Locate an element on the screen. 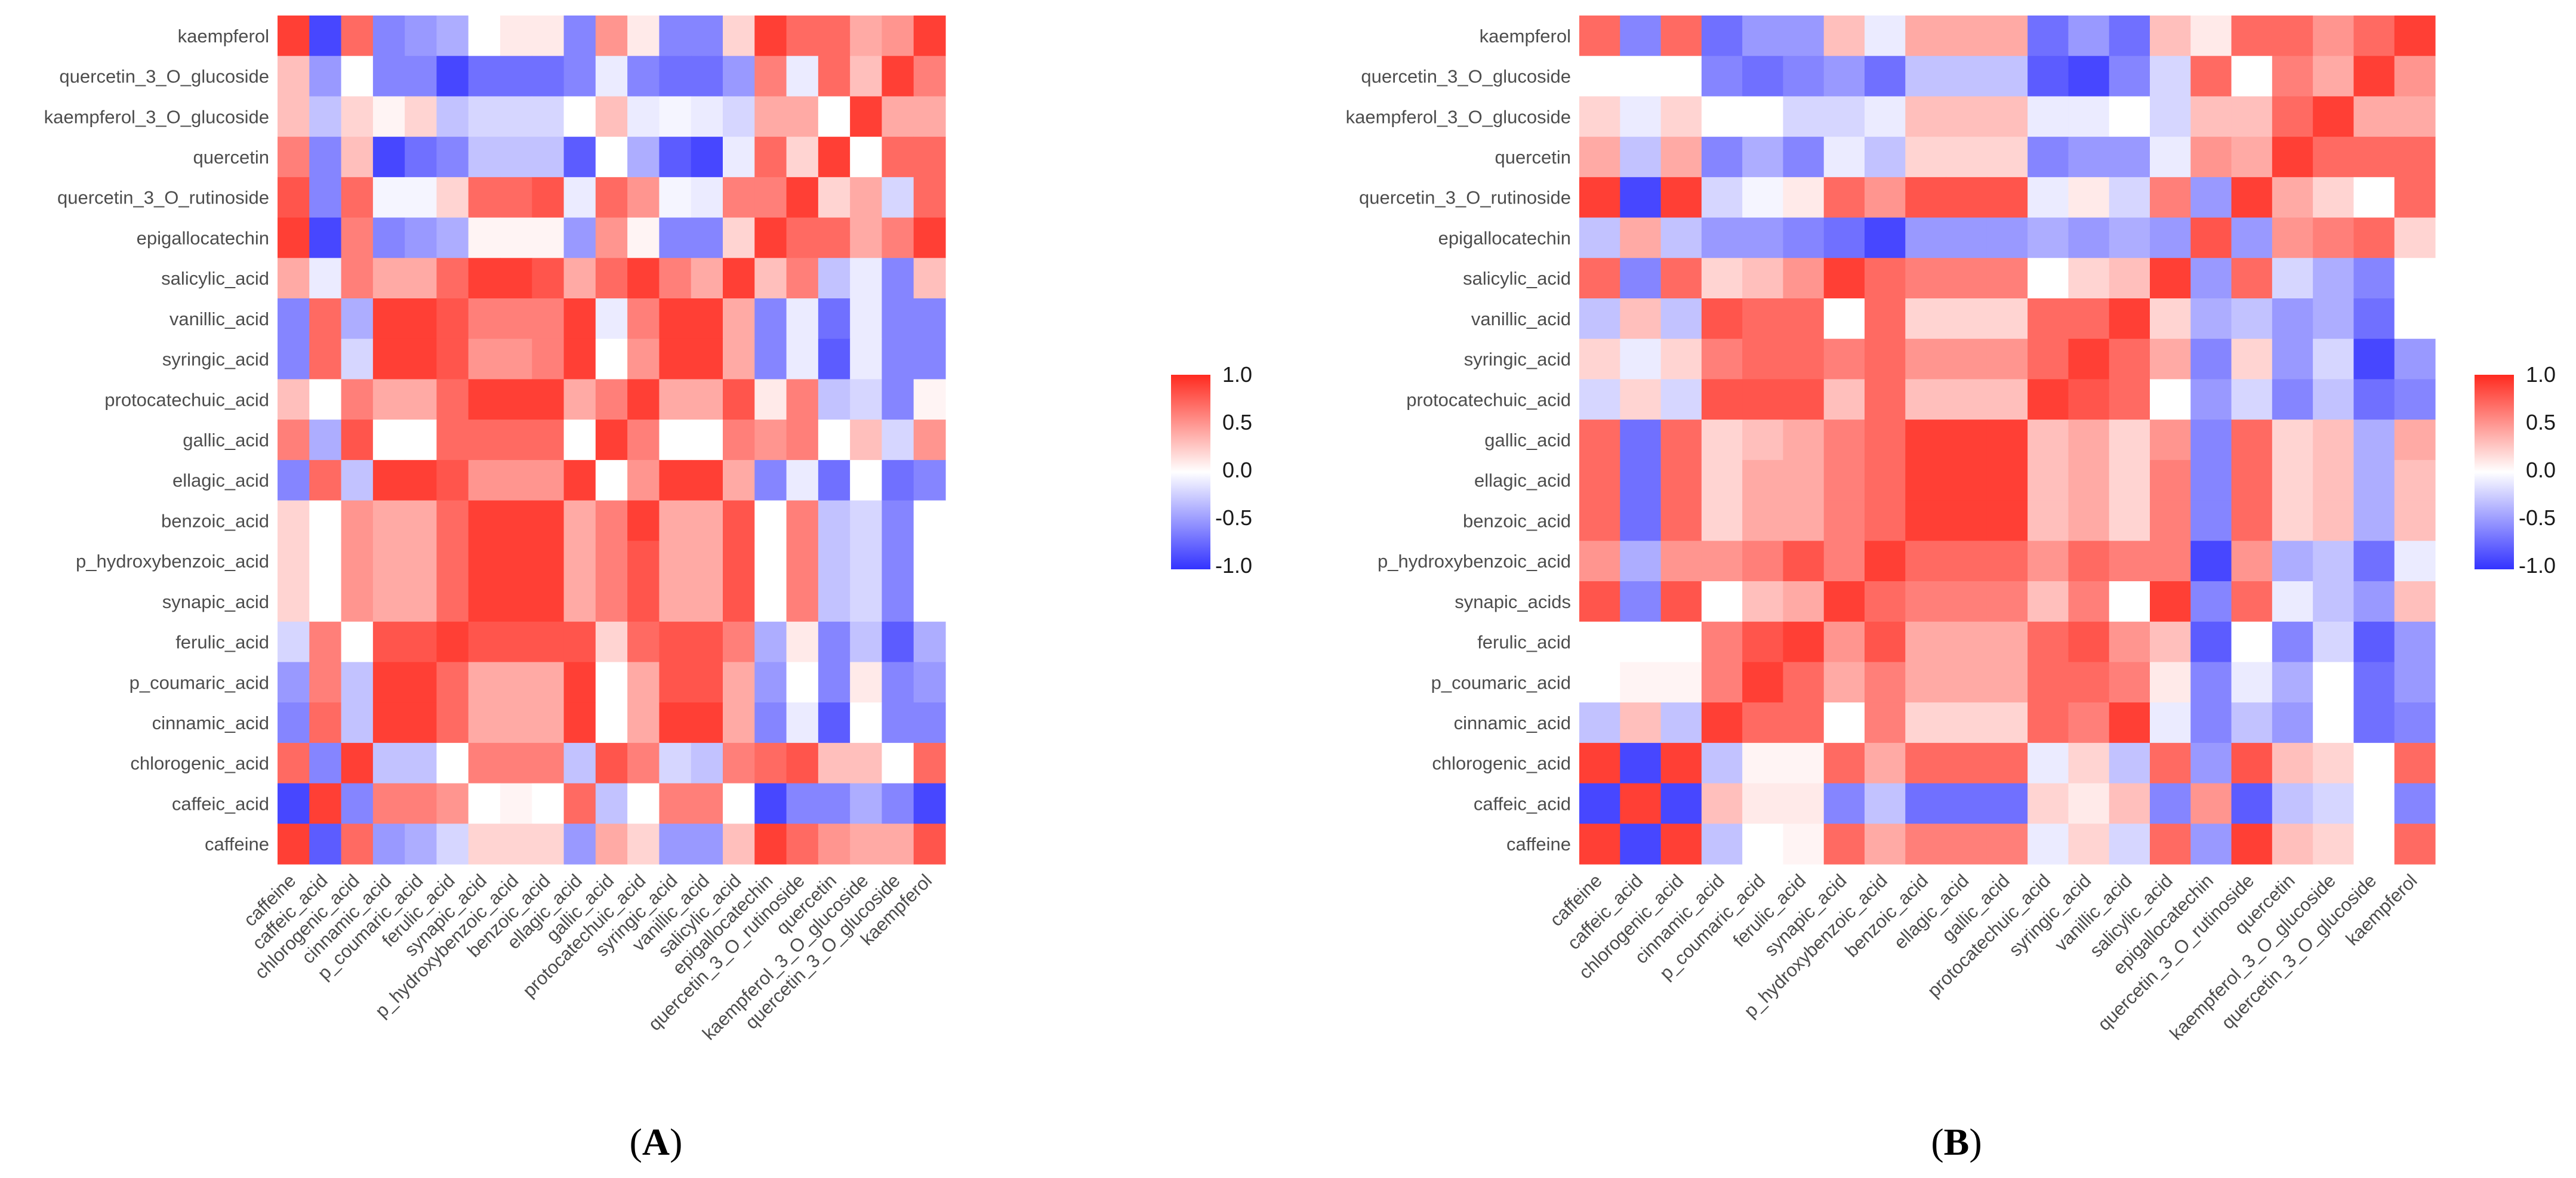 The image size is (2576, 1178). legend-a-colorbar is located at coordinates (1190, 472).